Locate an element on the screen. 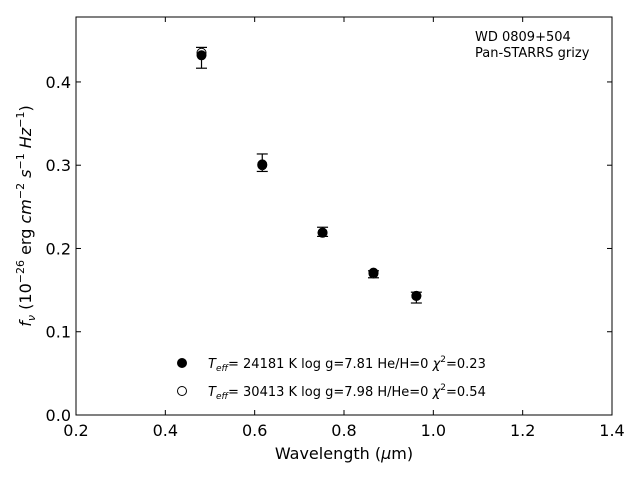 This screenshot has height=480, width=640. x-tick-label: 0.2 is located at coordinates (75, 430).